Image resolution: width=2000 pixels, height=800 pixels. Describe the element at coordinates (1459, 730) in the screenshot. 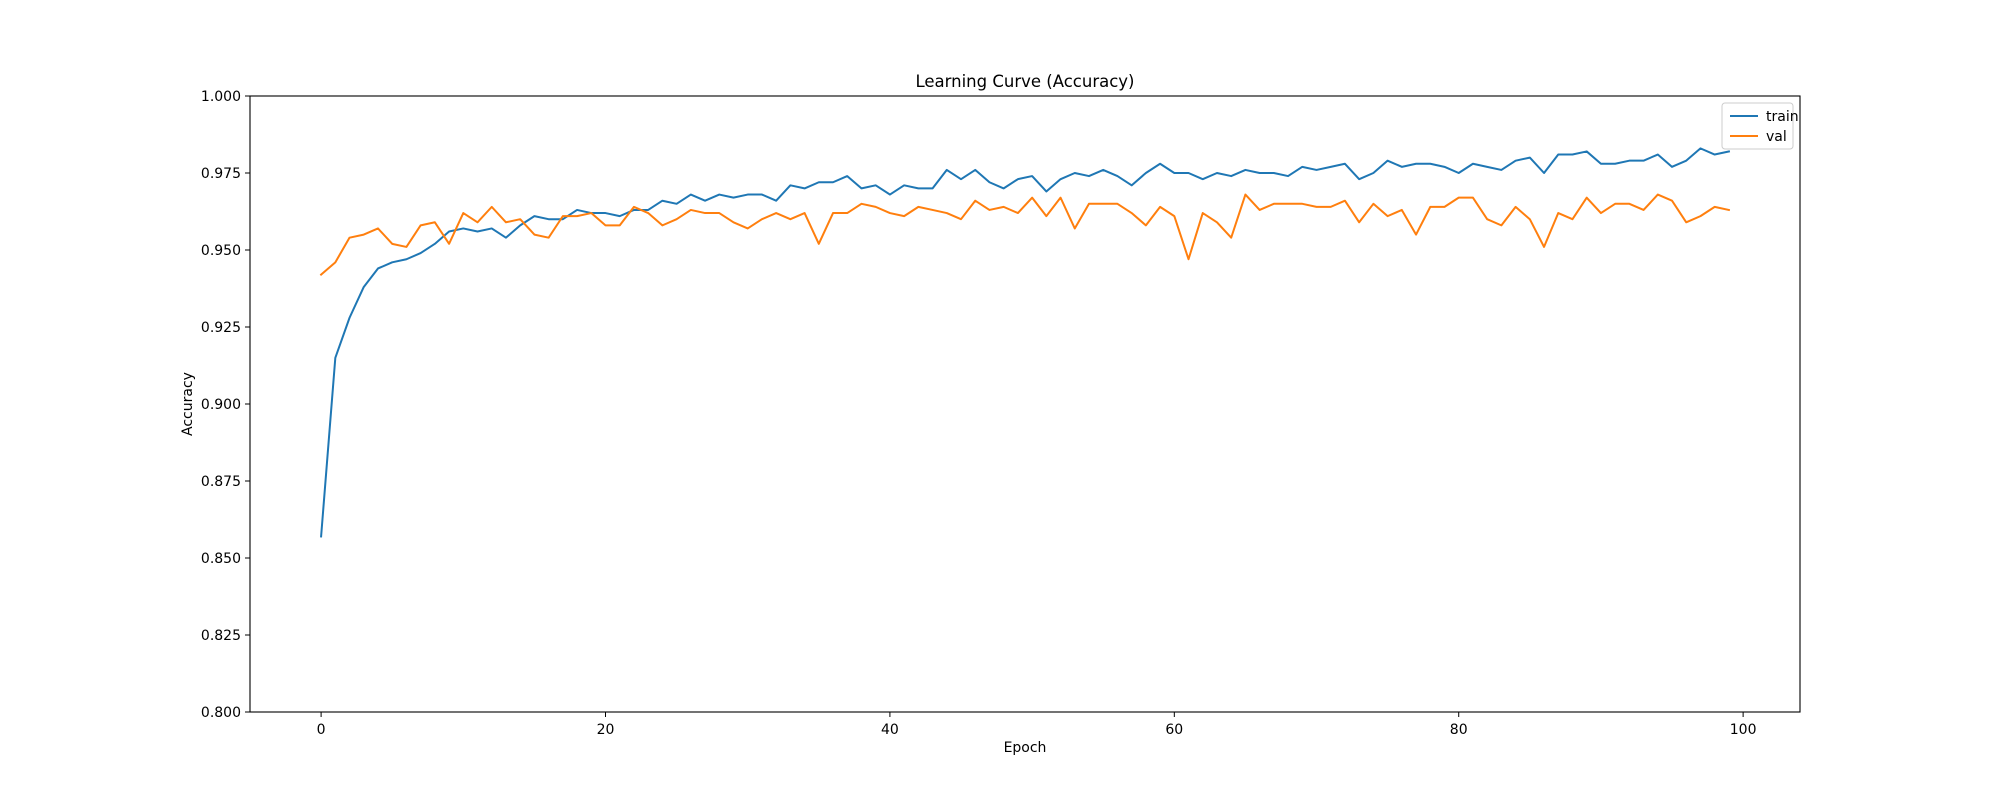

I see `x-tick-label: 80` at that location.